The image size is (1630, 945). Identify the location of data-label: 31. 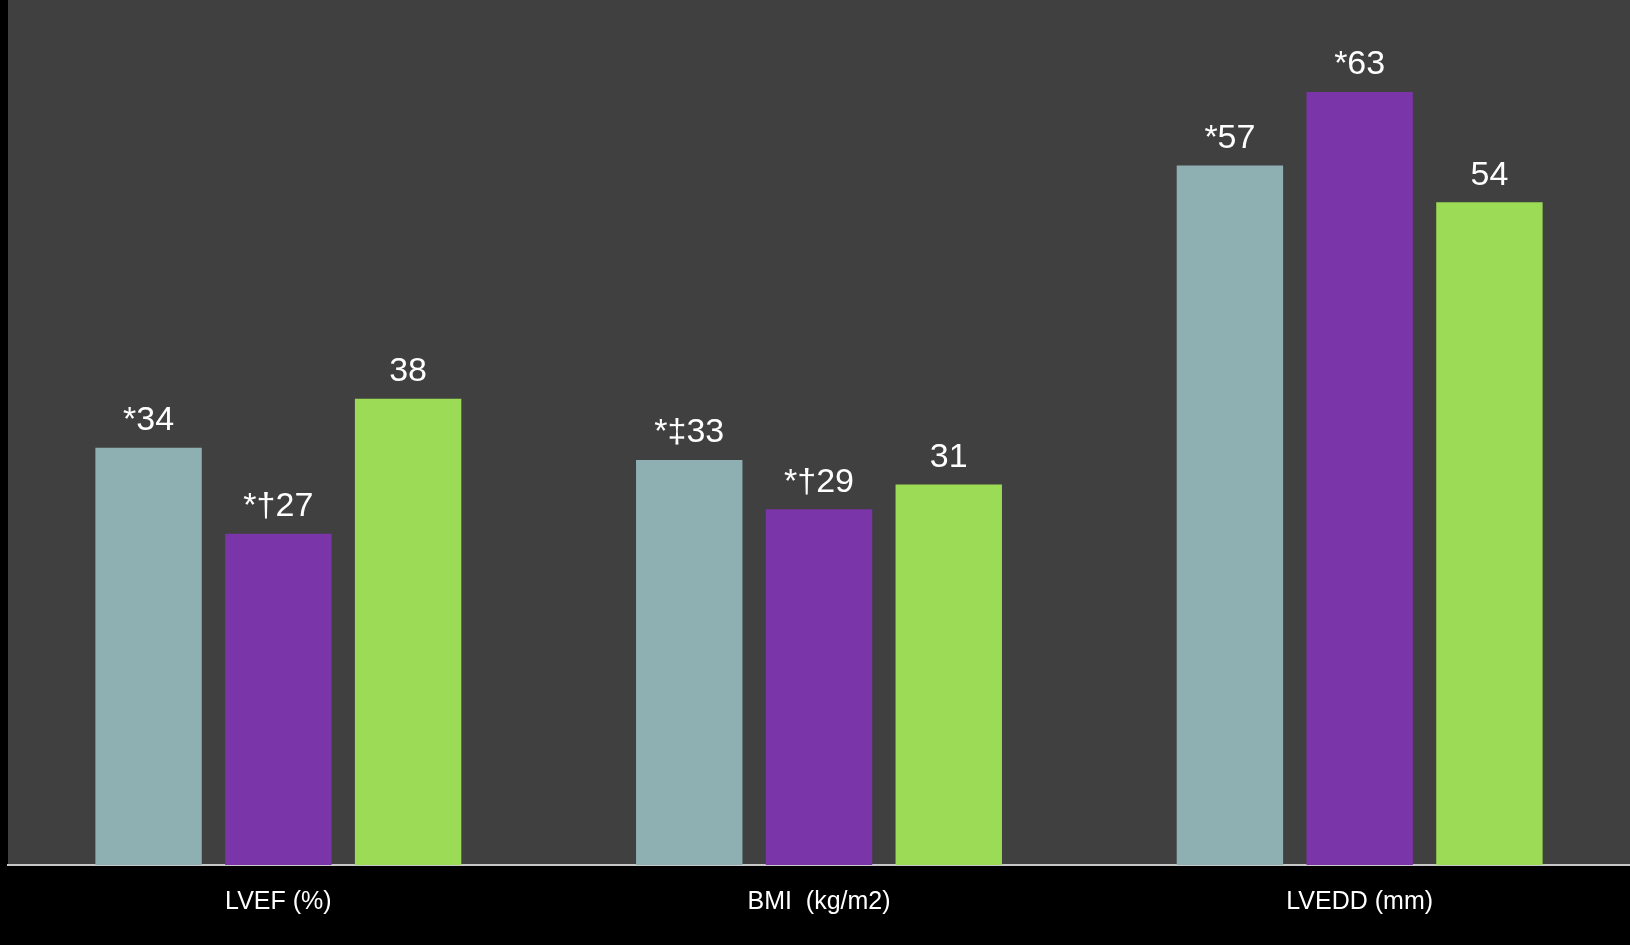
(948, 454).